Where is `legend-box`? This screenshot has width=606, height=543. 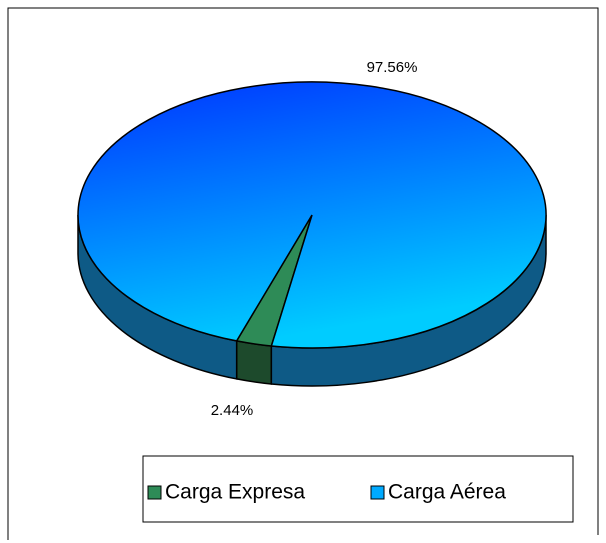 legend-box is located at coordinates (358, 489).